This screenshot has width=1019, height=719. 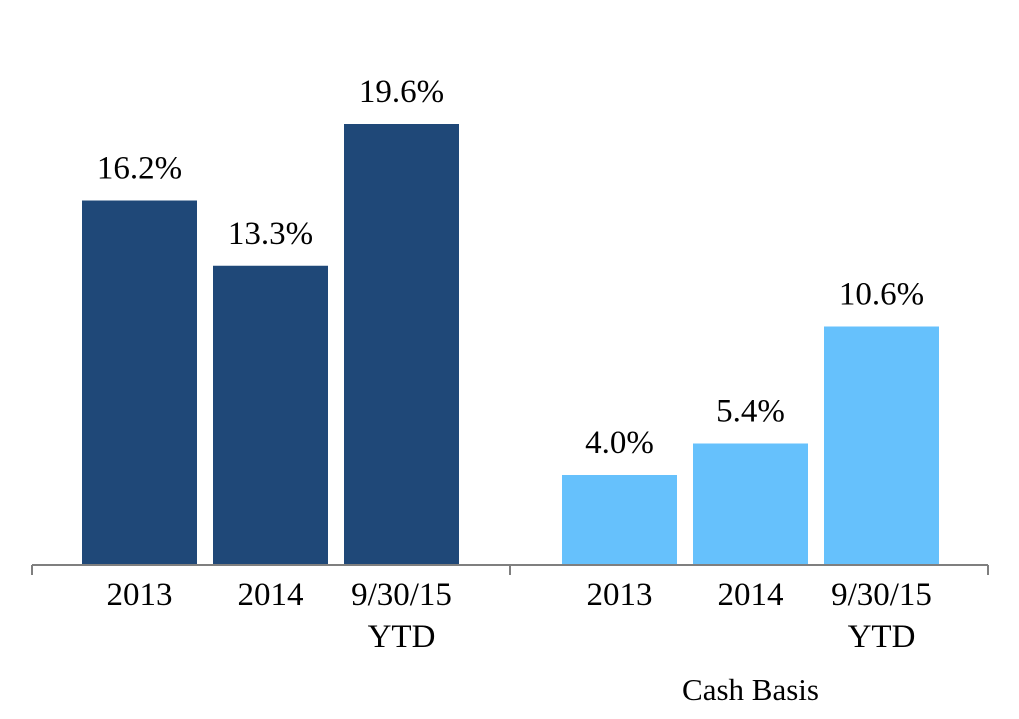 What do you see at coordinates (402, 637) in the screenshot?
I see `tick-label-g0-2-1: YTD` at bounding box center [402, 637].